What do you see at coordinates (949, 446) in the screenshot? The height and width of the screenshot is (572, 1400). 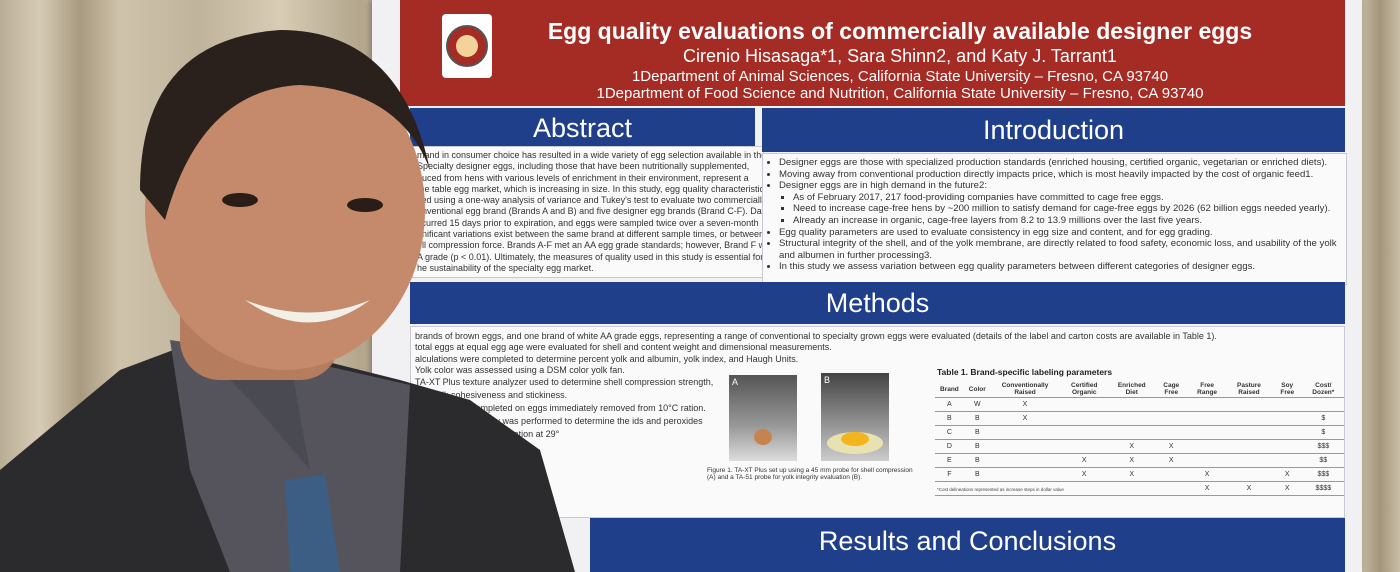 I see `table-cell: D` at bounding box center [949, 446].